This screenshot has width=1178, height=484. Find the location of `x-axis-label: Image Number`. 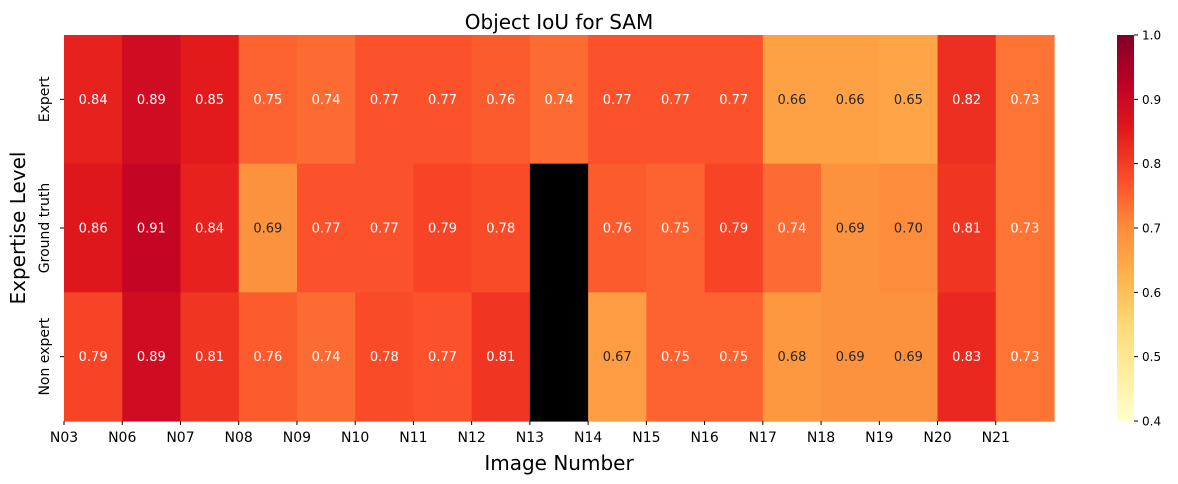

x-axis-label: Image Number is located at coordinates (559, 463).